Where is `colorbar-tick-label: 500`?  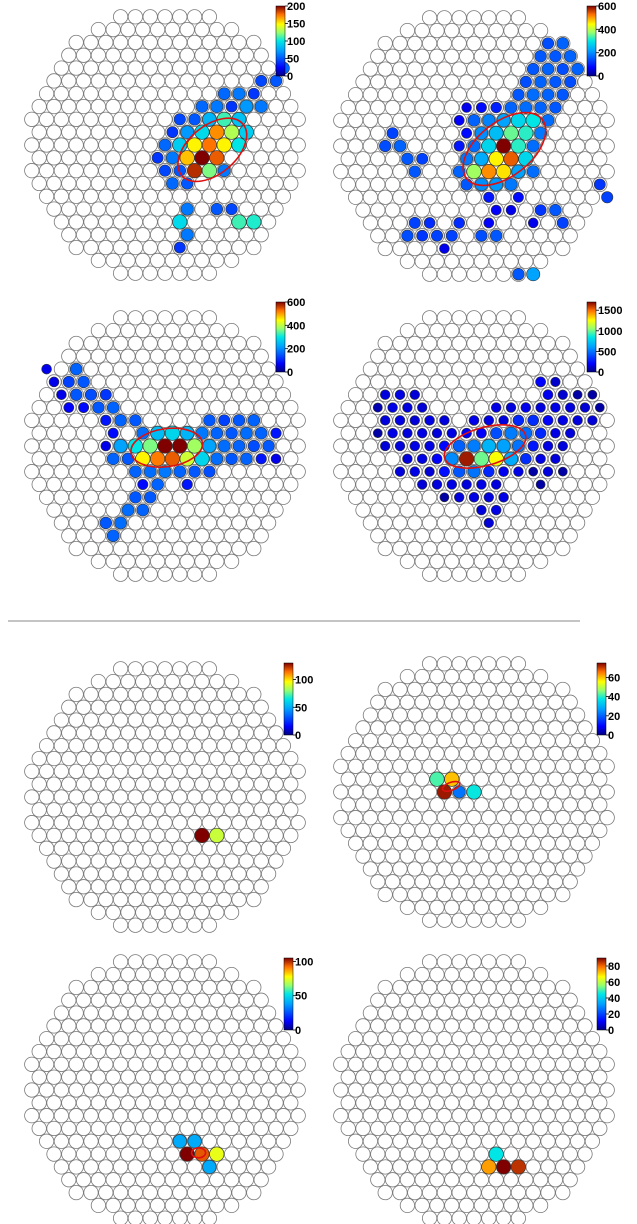 colorbar-tick-label: 500 is located at coordinates (607, 352).